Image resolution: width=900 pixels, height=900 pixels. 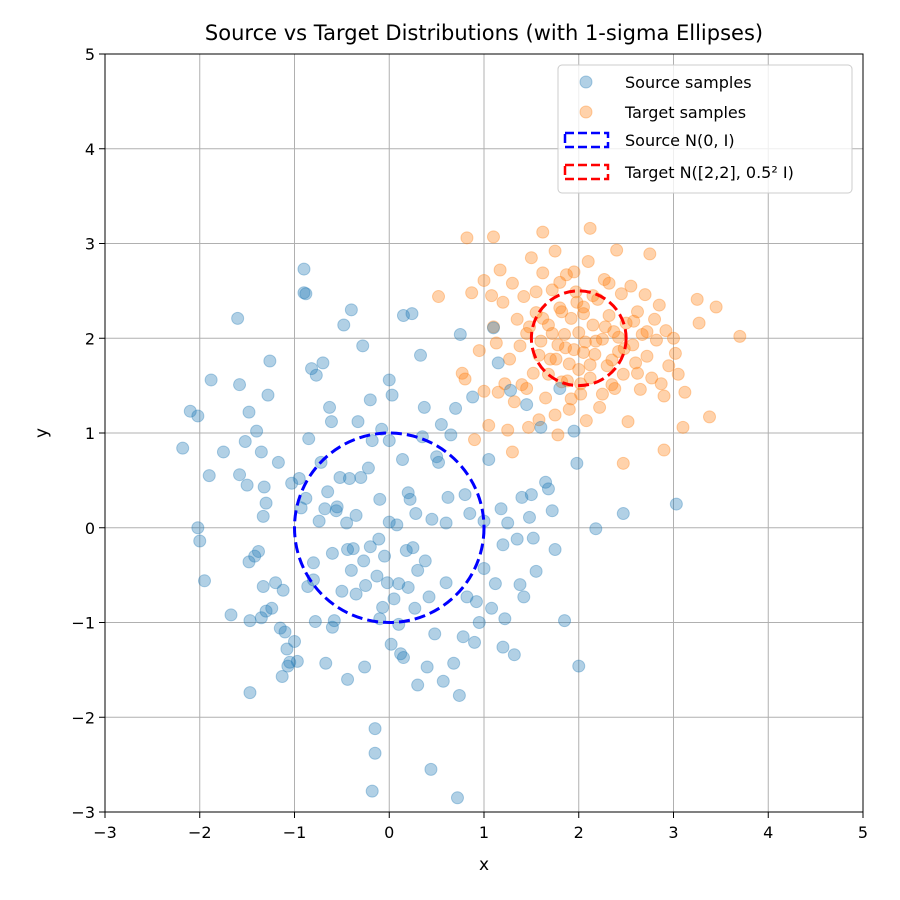 What do you see at coordinates (586, 140) in the screenshot?
I see `legend-marker-source-ellipse` at bounding box center [586, 140].